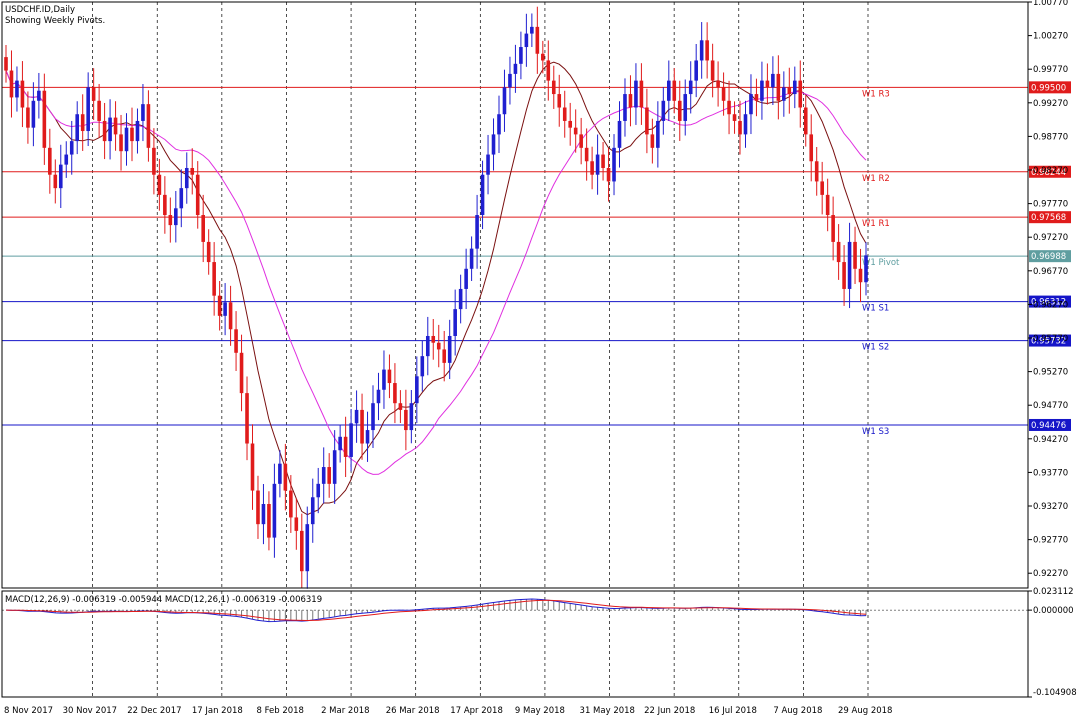 The height and width of the screenshot is (720, 1080). What do you see at coordinates (1050, 238) in the screenshot?
I see `price-tick-label: 0.97270` at bounding box center [1050, 238].